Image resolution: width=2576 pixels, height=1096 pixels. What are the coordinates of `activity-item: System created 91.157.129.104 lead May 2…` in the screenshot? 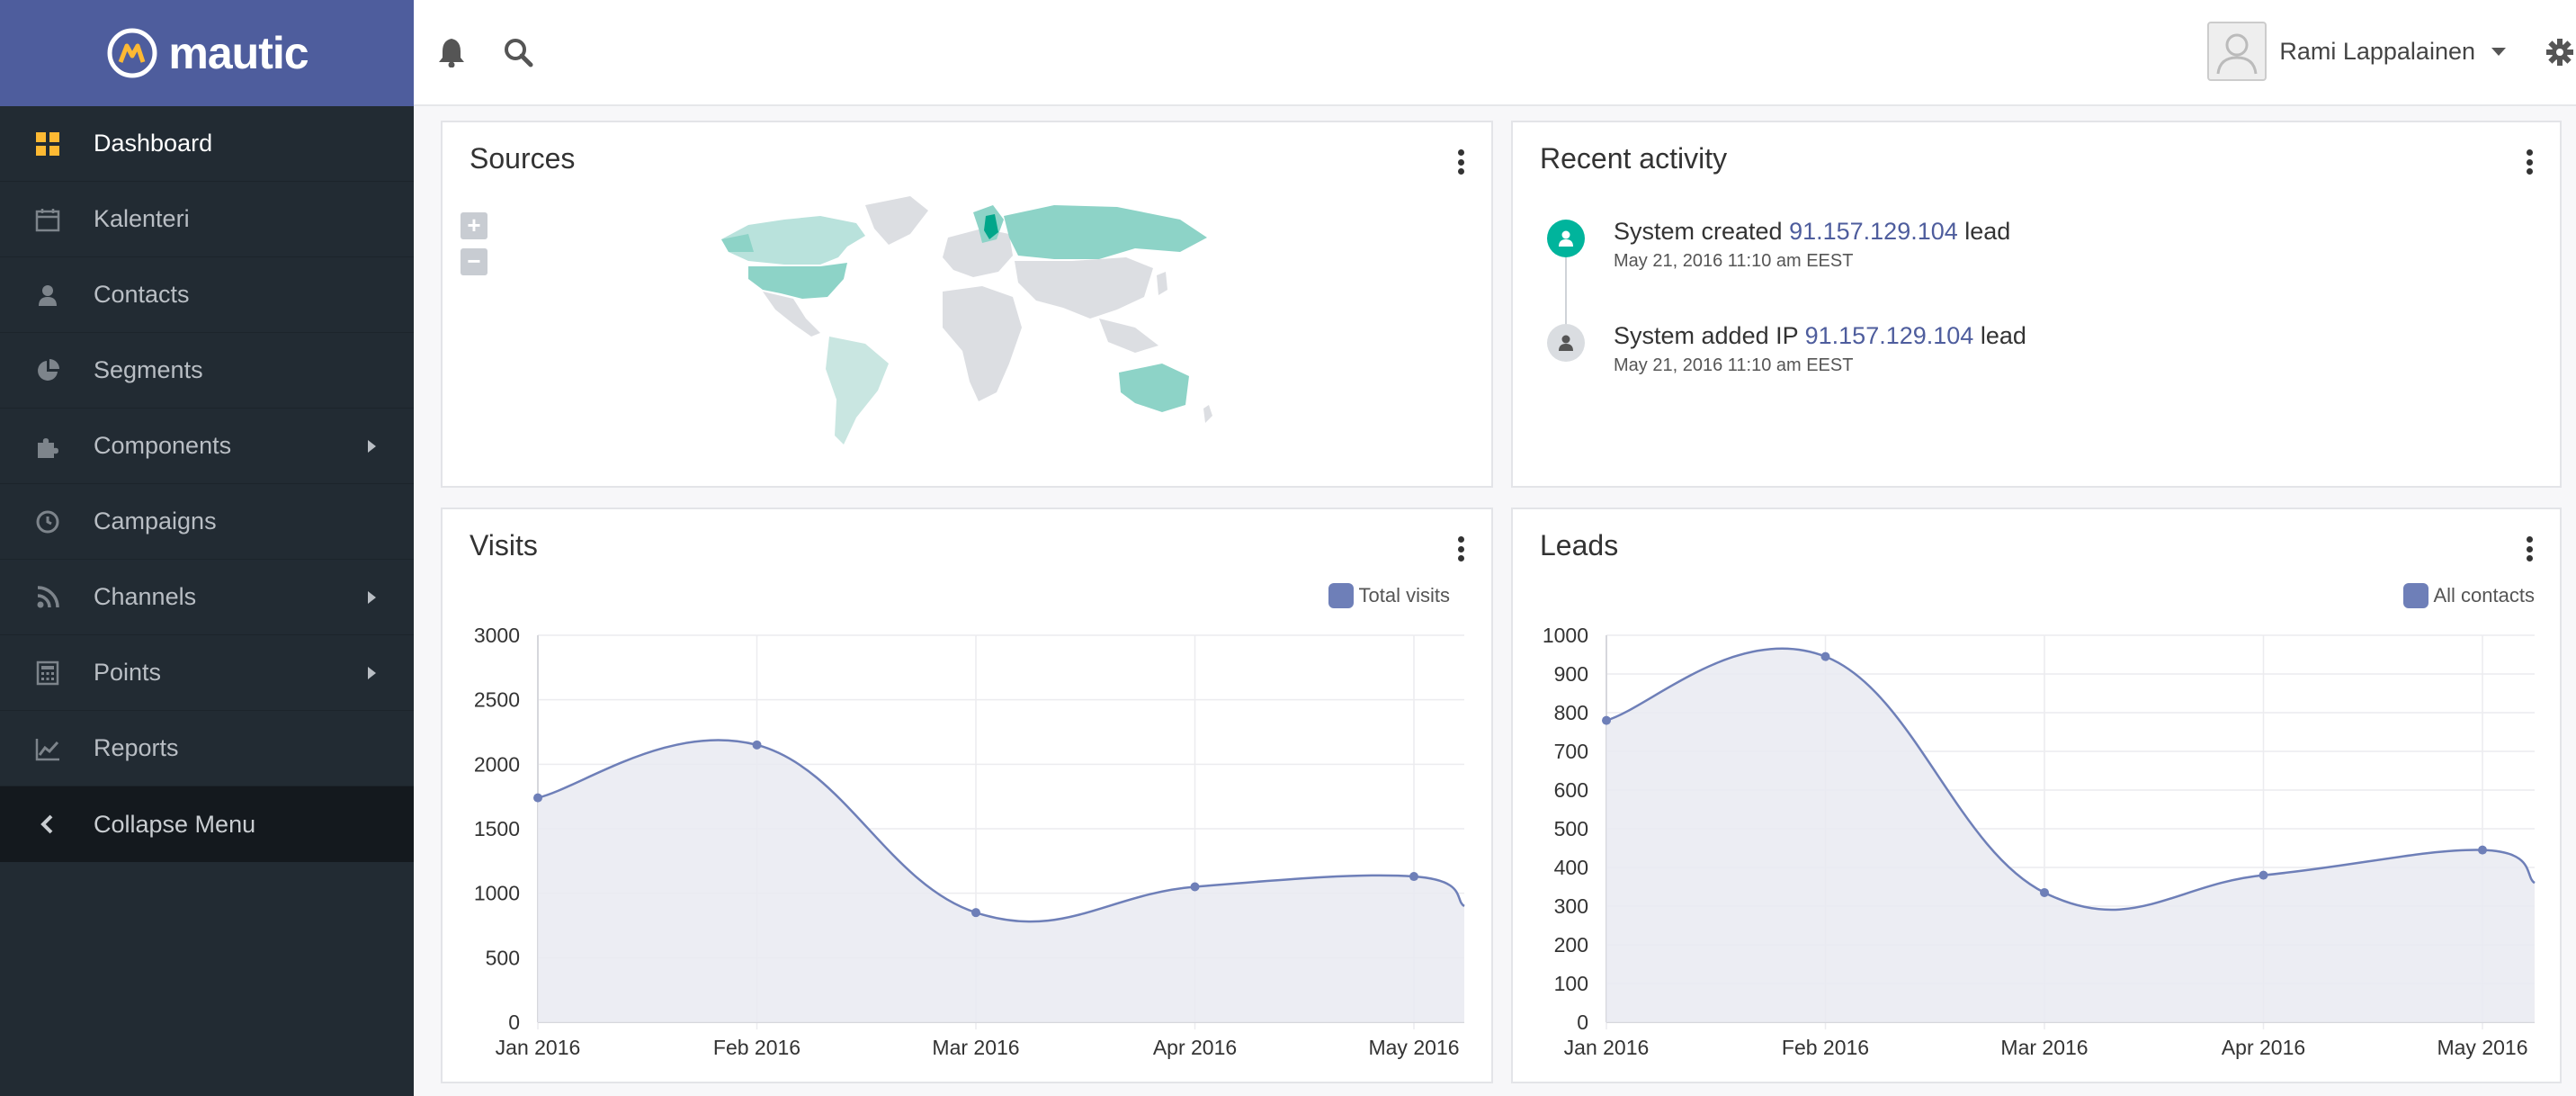 It's located at (1778, 245).